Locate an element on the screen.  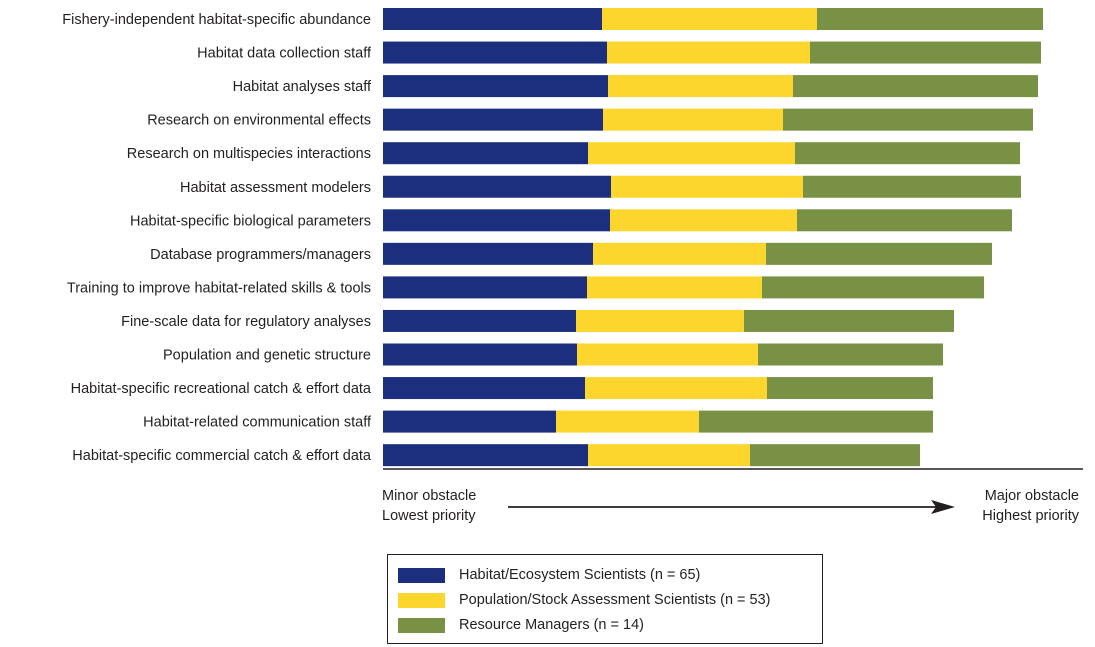
category-label-research-on-multispecies-interactions: Research on multispecies interactions is located at coordinates (249, 154).